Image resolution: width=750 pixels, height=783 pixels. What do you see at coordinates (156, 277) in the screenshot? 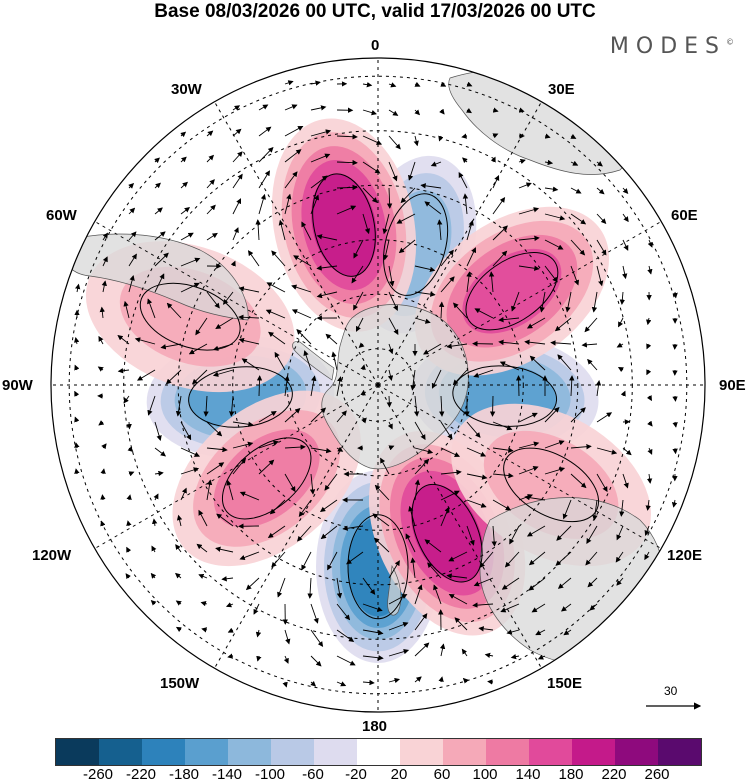
I see `south-america` at bounding box center [156, 277].